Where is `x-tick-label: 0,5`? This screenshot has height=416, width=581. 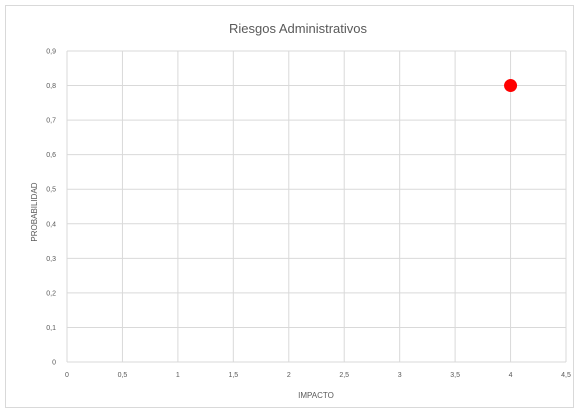
x-tick-label: 0,5 is located at coordinates (123, 375).